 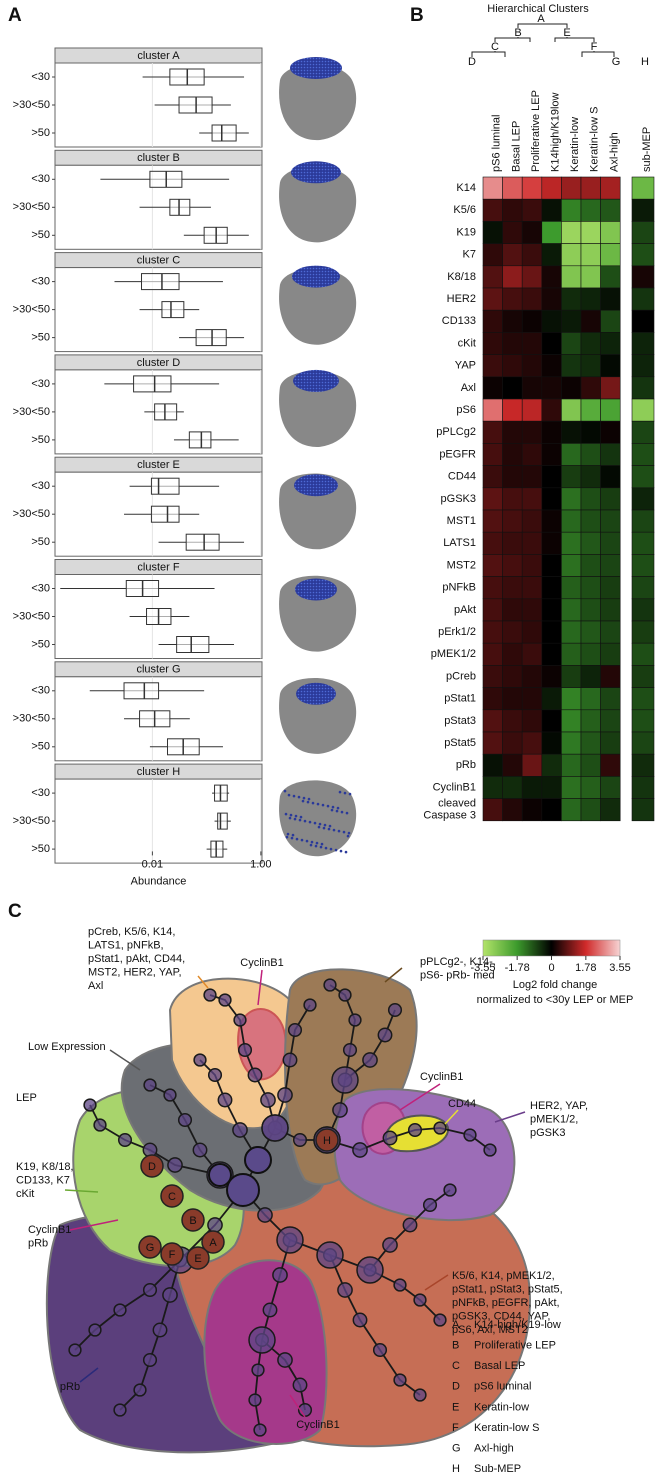 What do you see at coordinates (467, 343) in the screenshot?
I see `row-label: cKit` at bounding box center [467, 343].